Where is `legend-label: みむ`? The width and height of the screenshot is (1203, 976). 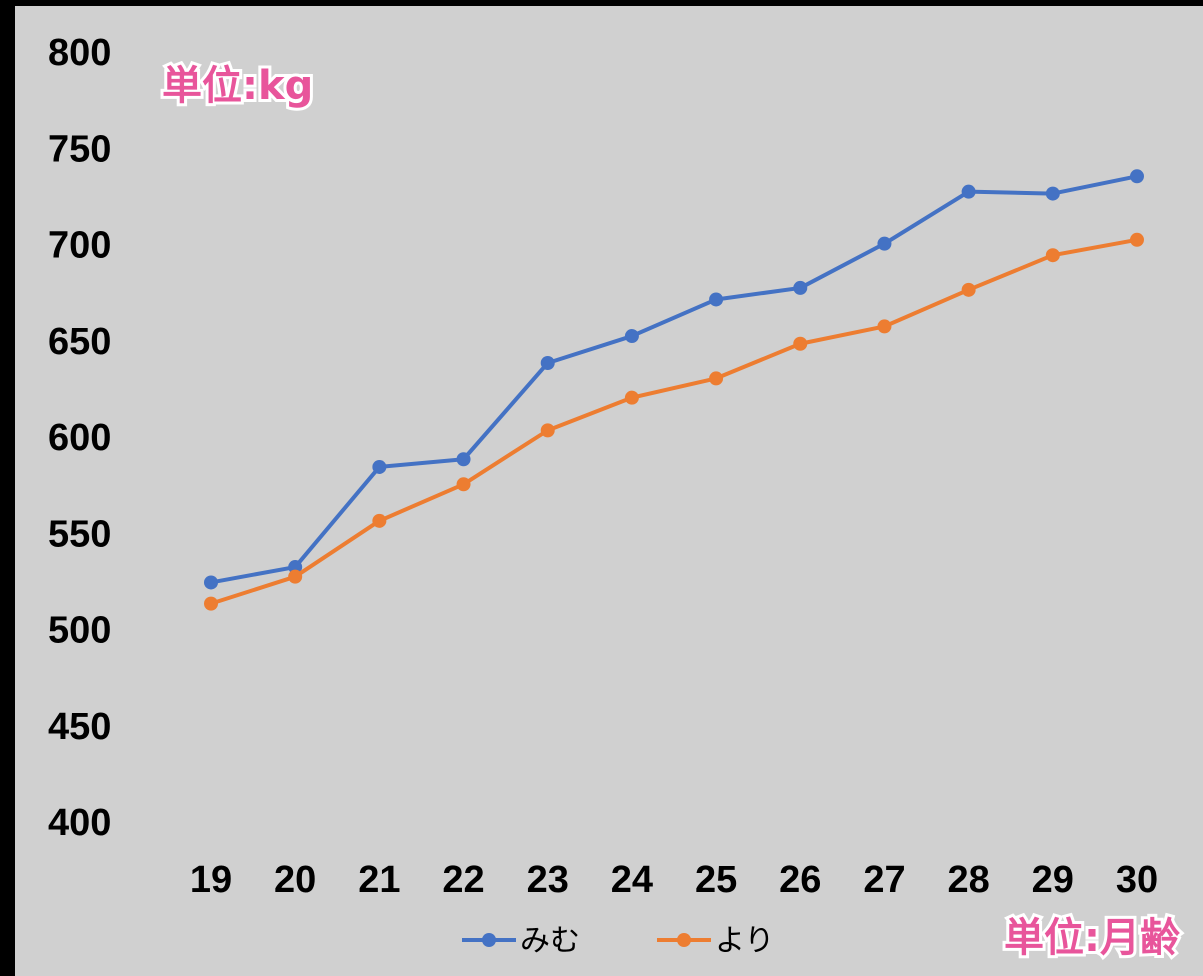 legend-label: みむ is located at coordinates (550, 941).